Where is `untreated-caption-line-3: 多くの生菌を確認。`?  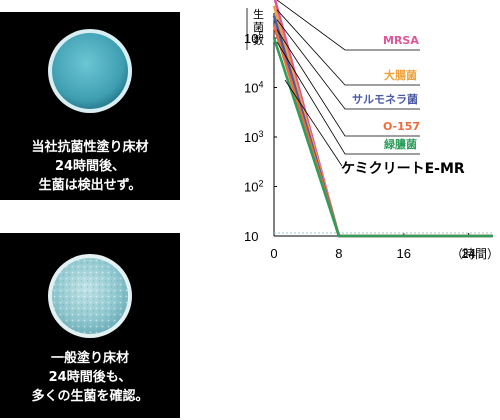
untreated-caption-line-3: 多くの生菌を確認。 is located at coordinates (90, 396).